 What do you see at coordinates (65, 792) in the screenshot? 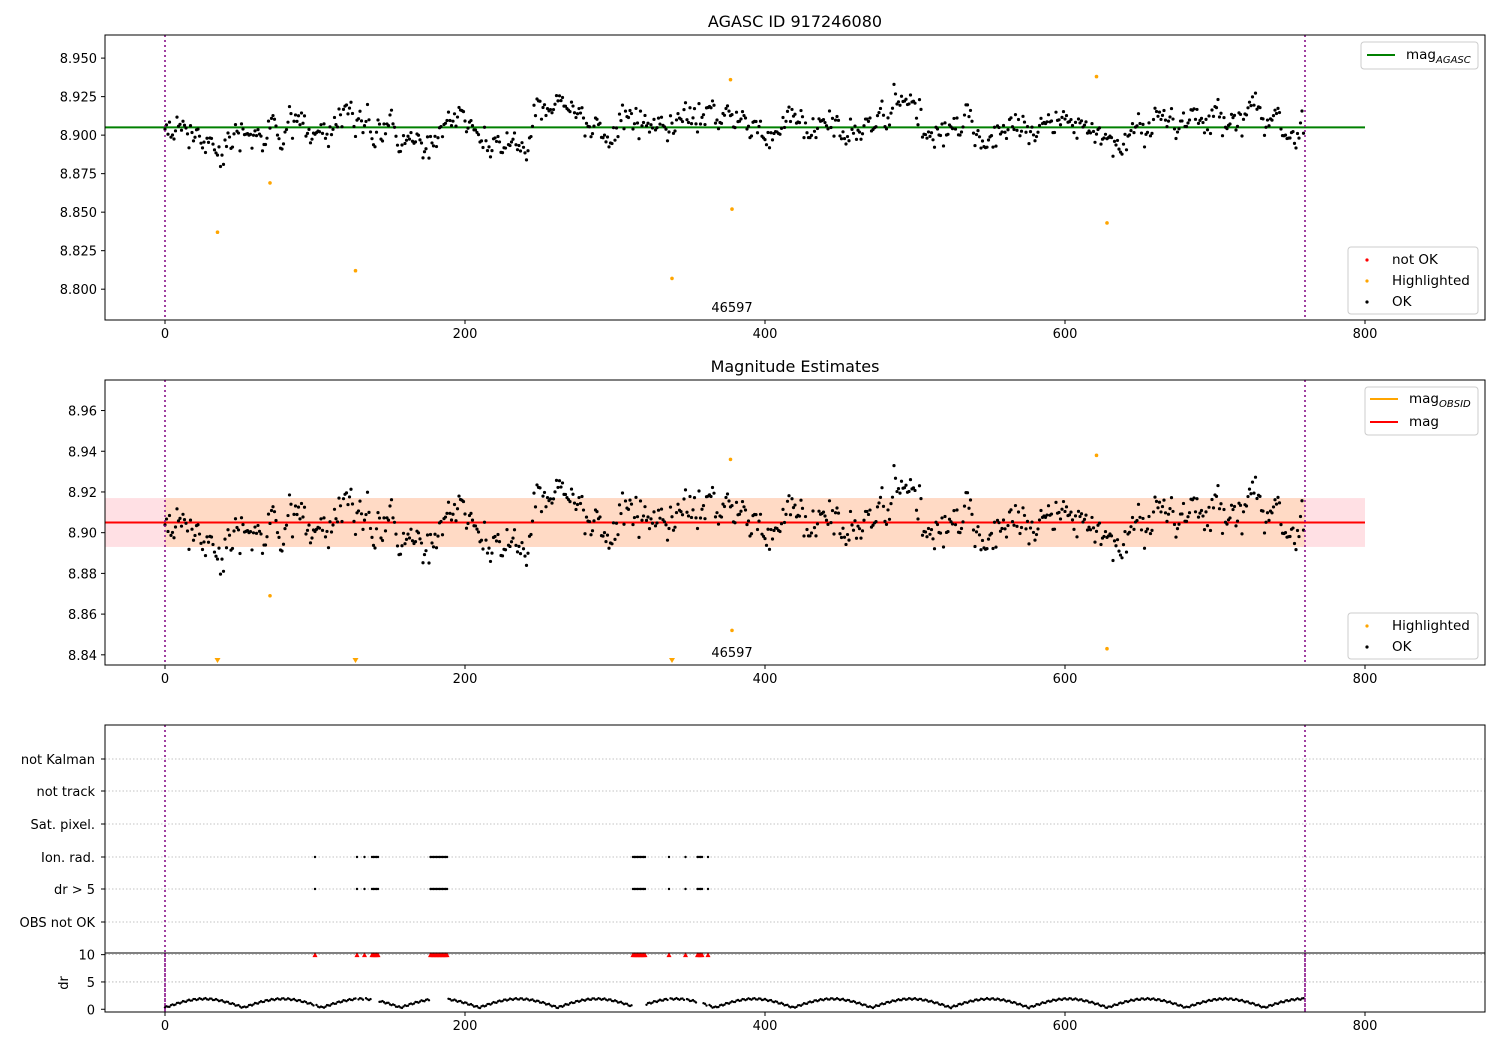
I see `category-label: not track` at bounding box center [65, 792].